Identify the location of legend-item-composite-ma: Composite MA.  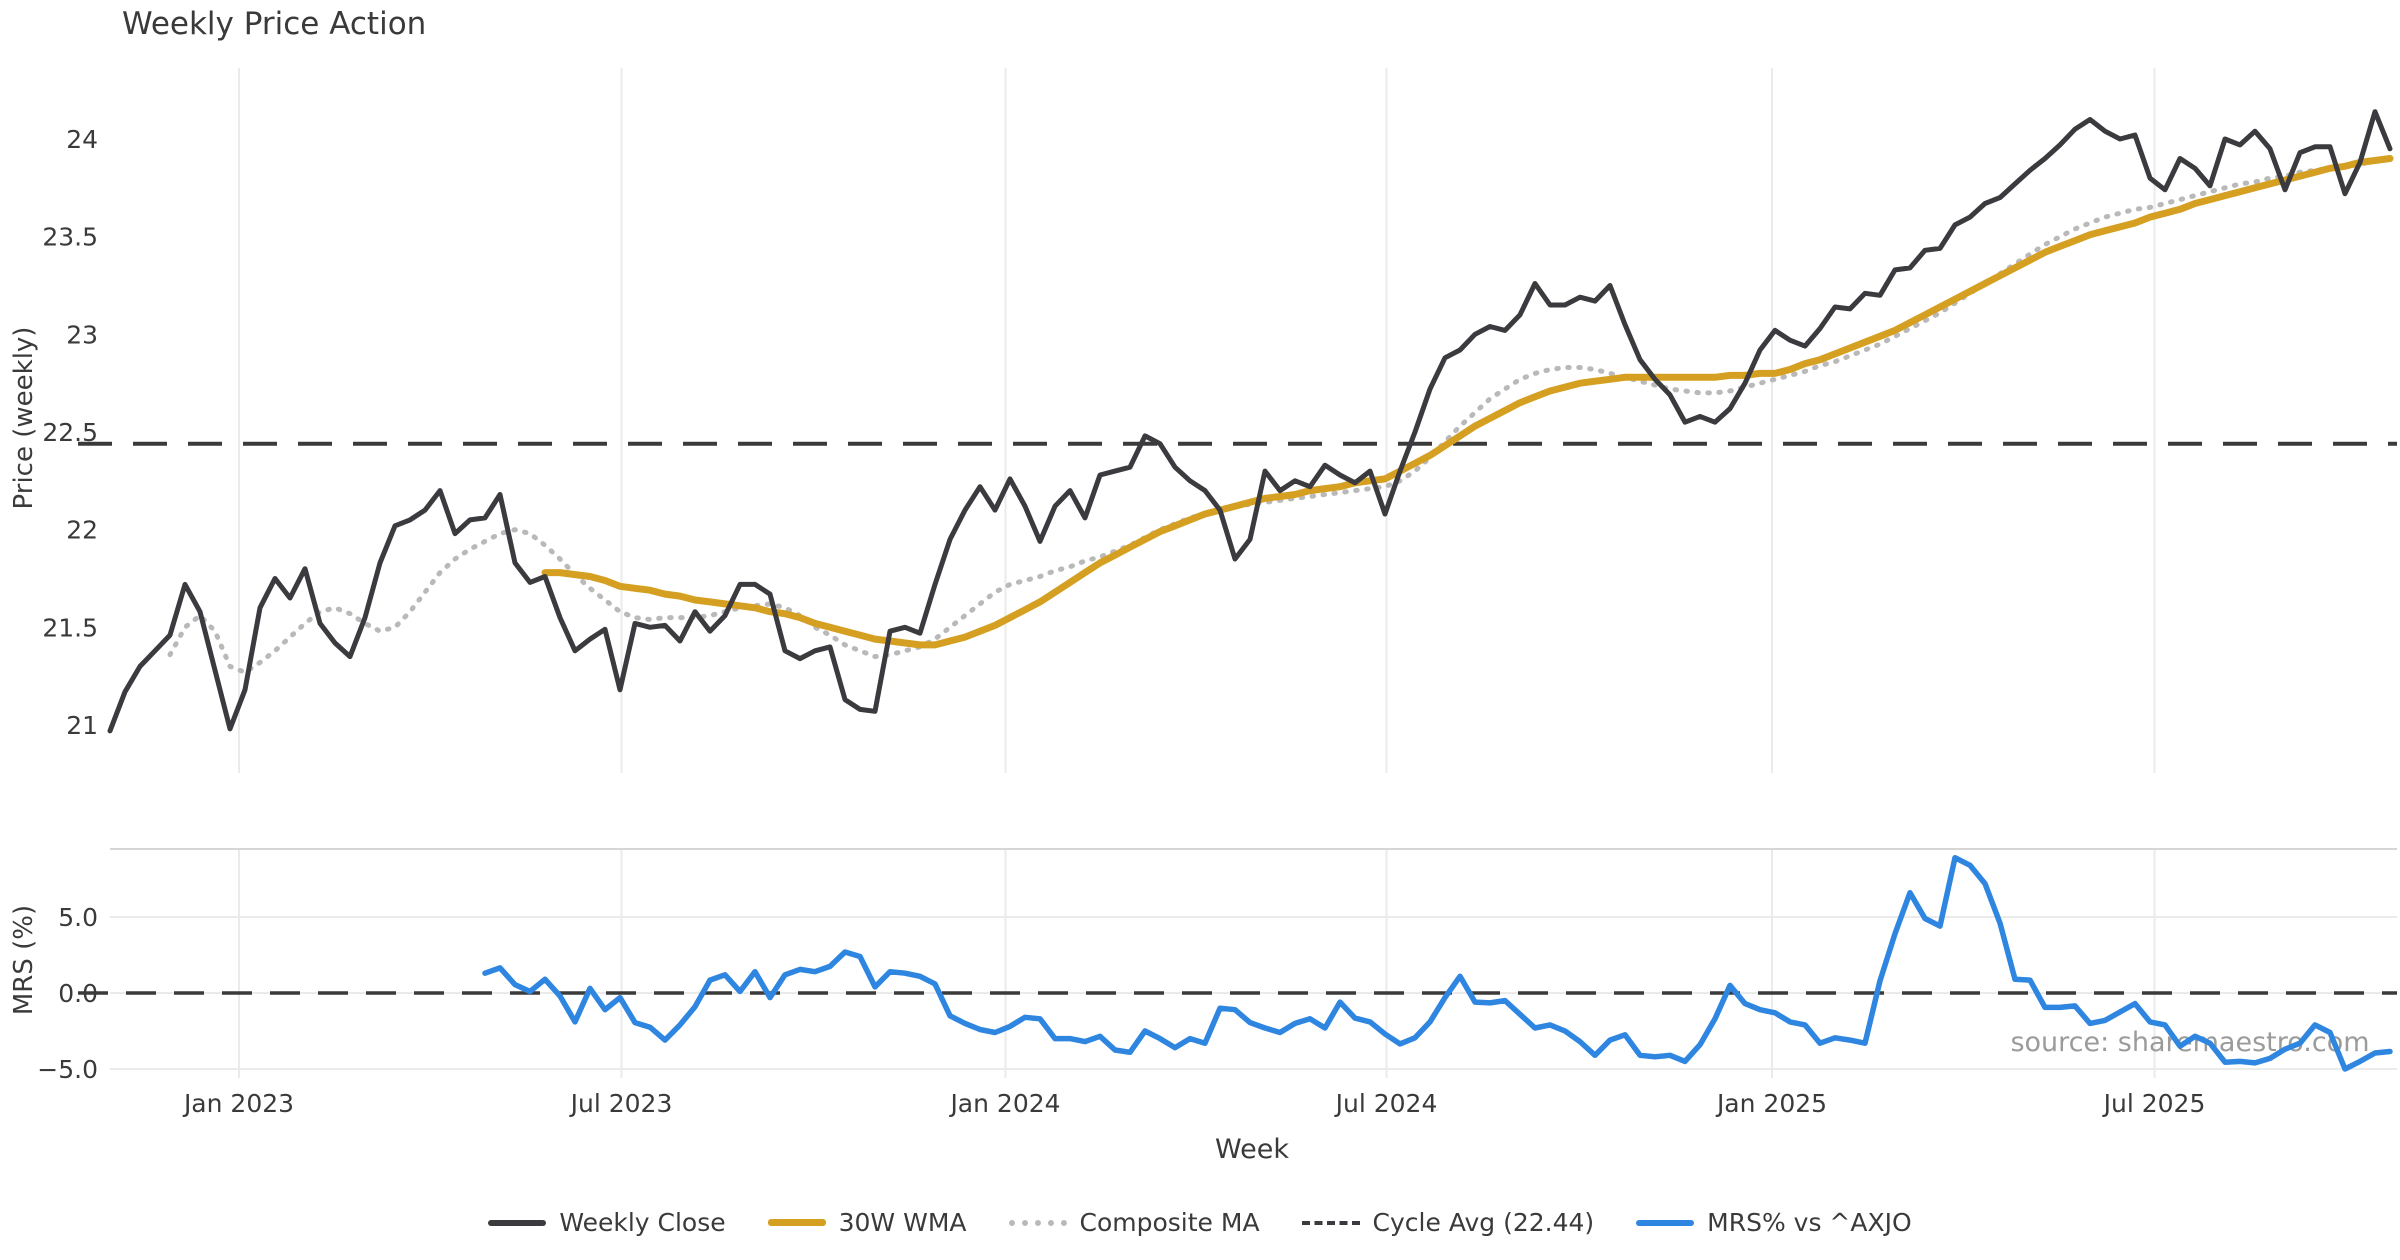
(1134, 1222).